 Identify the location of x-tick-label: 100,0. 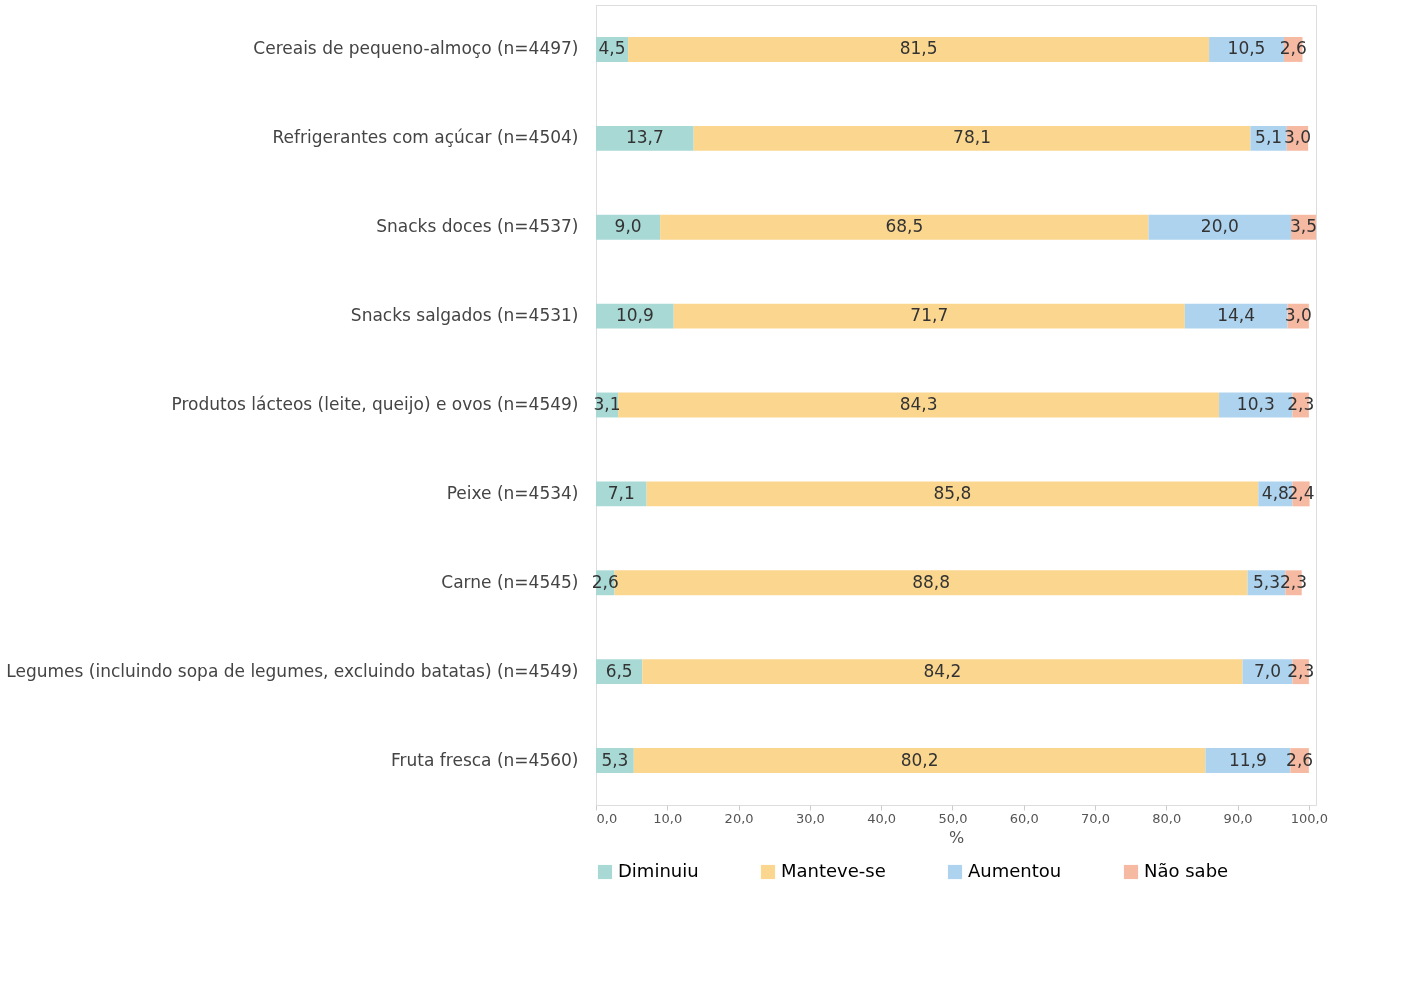
(1309, 818).